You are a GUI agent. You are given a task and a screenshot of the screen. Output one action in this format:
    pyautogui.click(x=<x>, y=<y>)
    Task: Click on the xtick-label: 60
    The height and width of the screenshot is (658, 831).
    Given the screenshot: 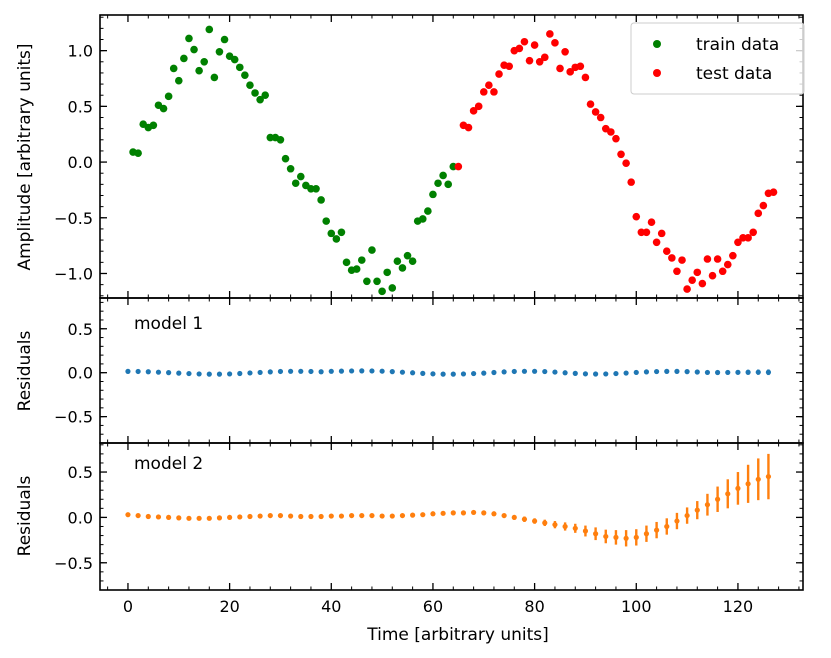 What is the action you would take?
    pyautogui.click(x=433, y=606)
    